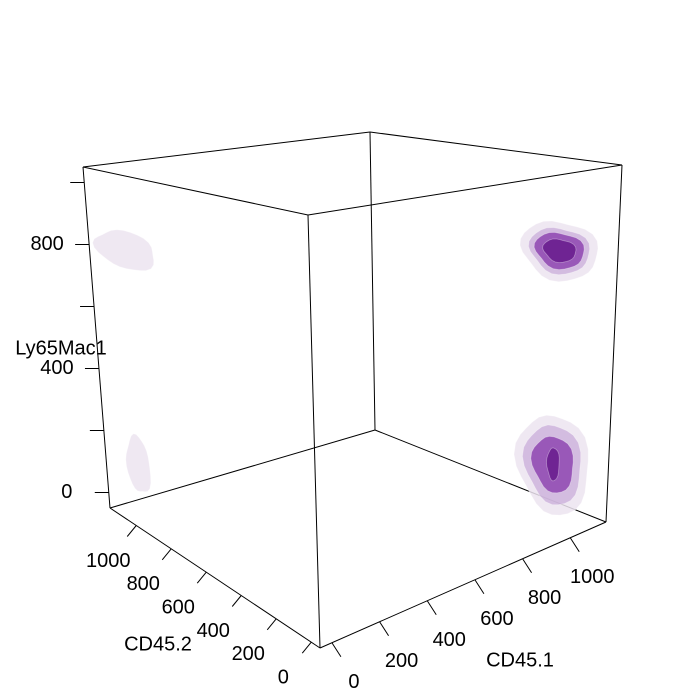 This screenshot has height=700, width=700. Describe the element at coordinates (61, 348) in the screenshot. I see `z-axis-title: Ly65Mac1` at that location.